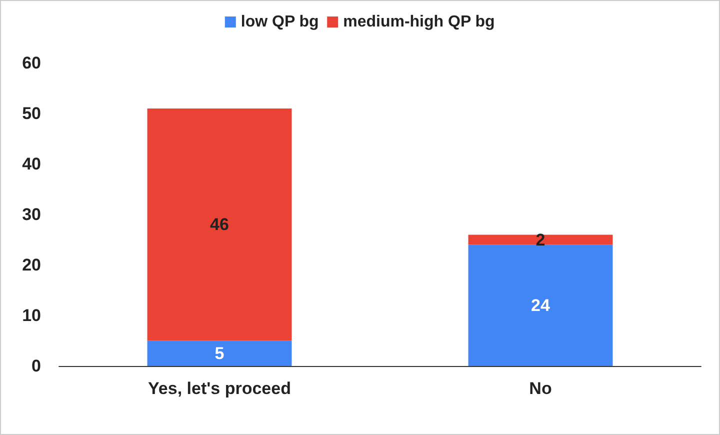  Describe the element at coordinates (31, 214) in the screenshot. I see `y-tick-label: 30` at that location.